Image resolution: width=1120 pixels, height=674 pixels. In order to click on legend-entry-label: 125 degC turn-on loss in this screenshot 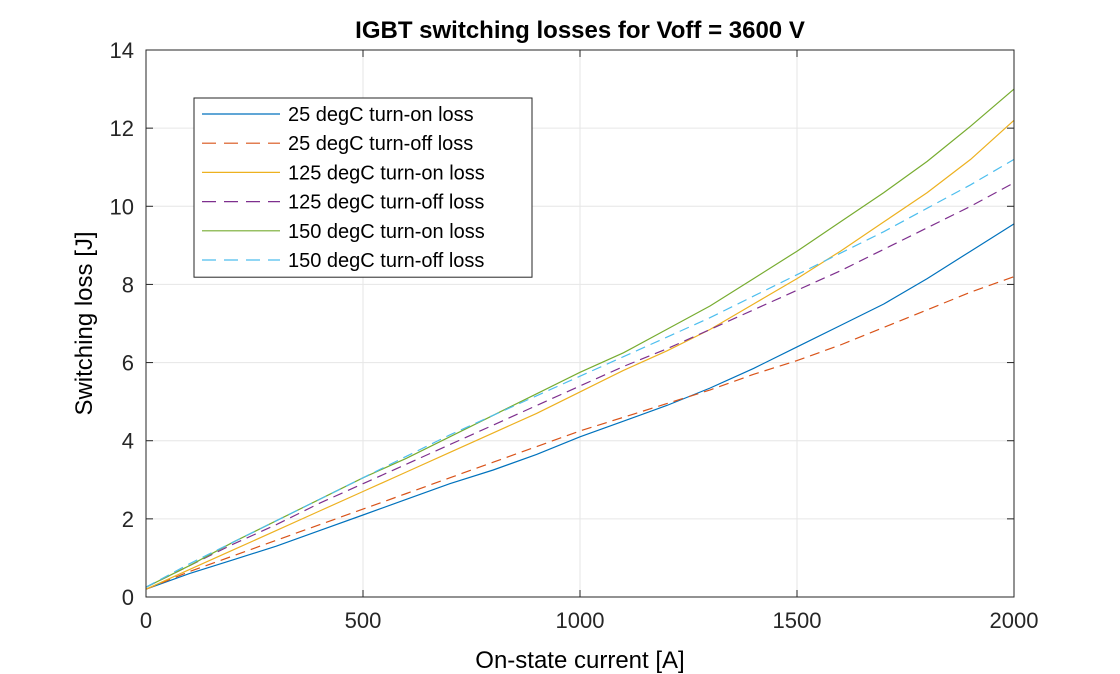, I will do `click(386, 173)`.